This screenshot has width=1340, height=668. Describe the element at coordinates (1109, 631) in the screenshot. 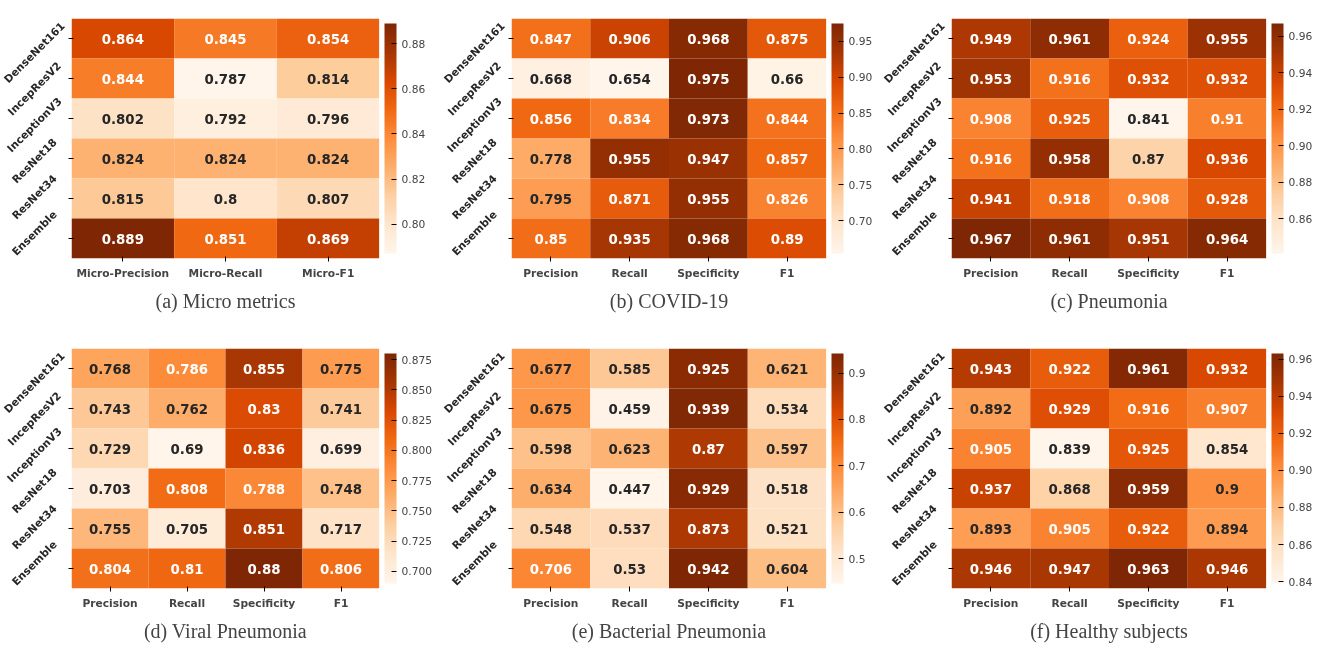

I see `text: (f) Healthy subjects` at that location.